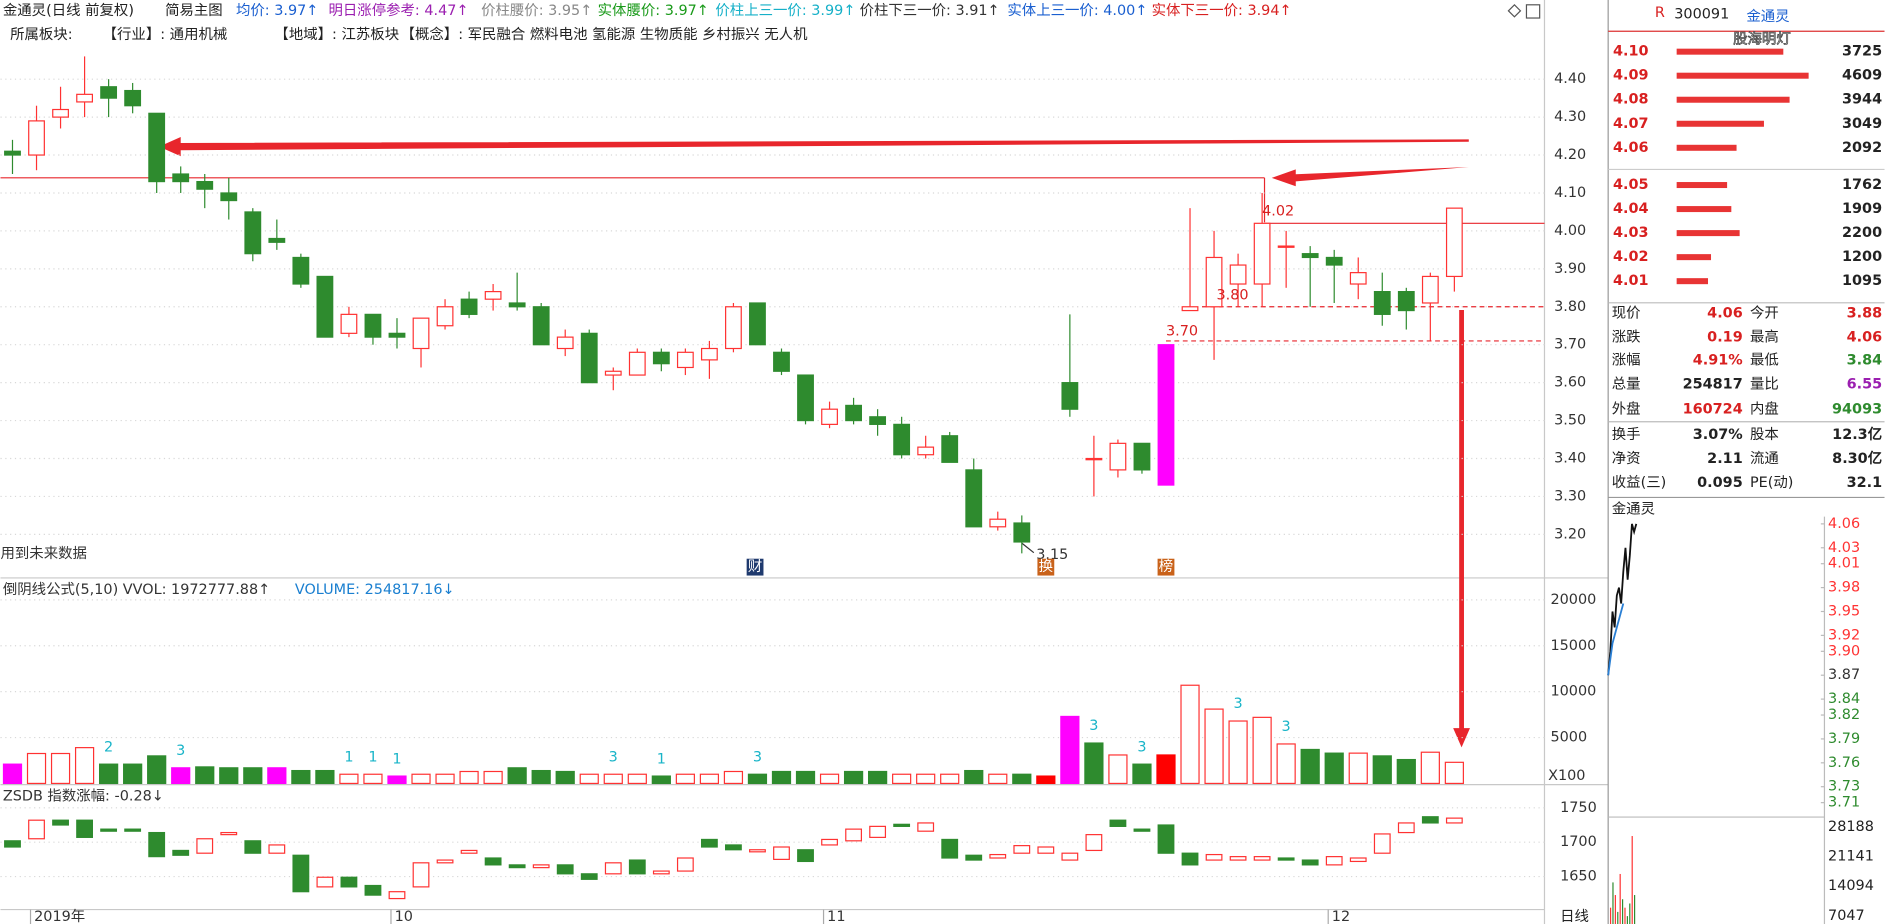  What do you see at coordinates (1622, 599) in the screenshot?
I see `intraday-line` at bounding box center [1622, 599].